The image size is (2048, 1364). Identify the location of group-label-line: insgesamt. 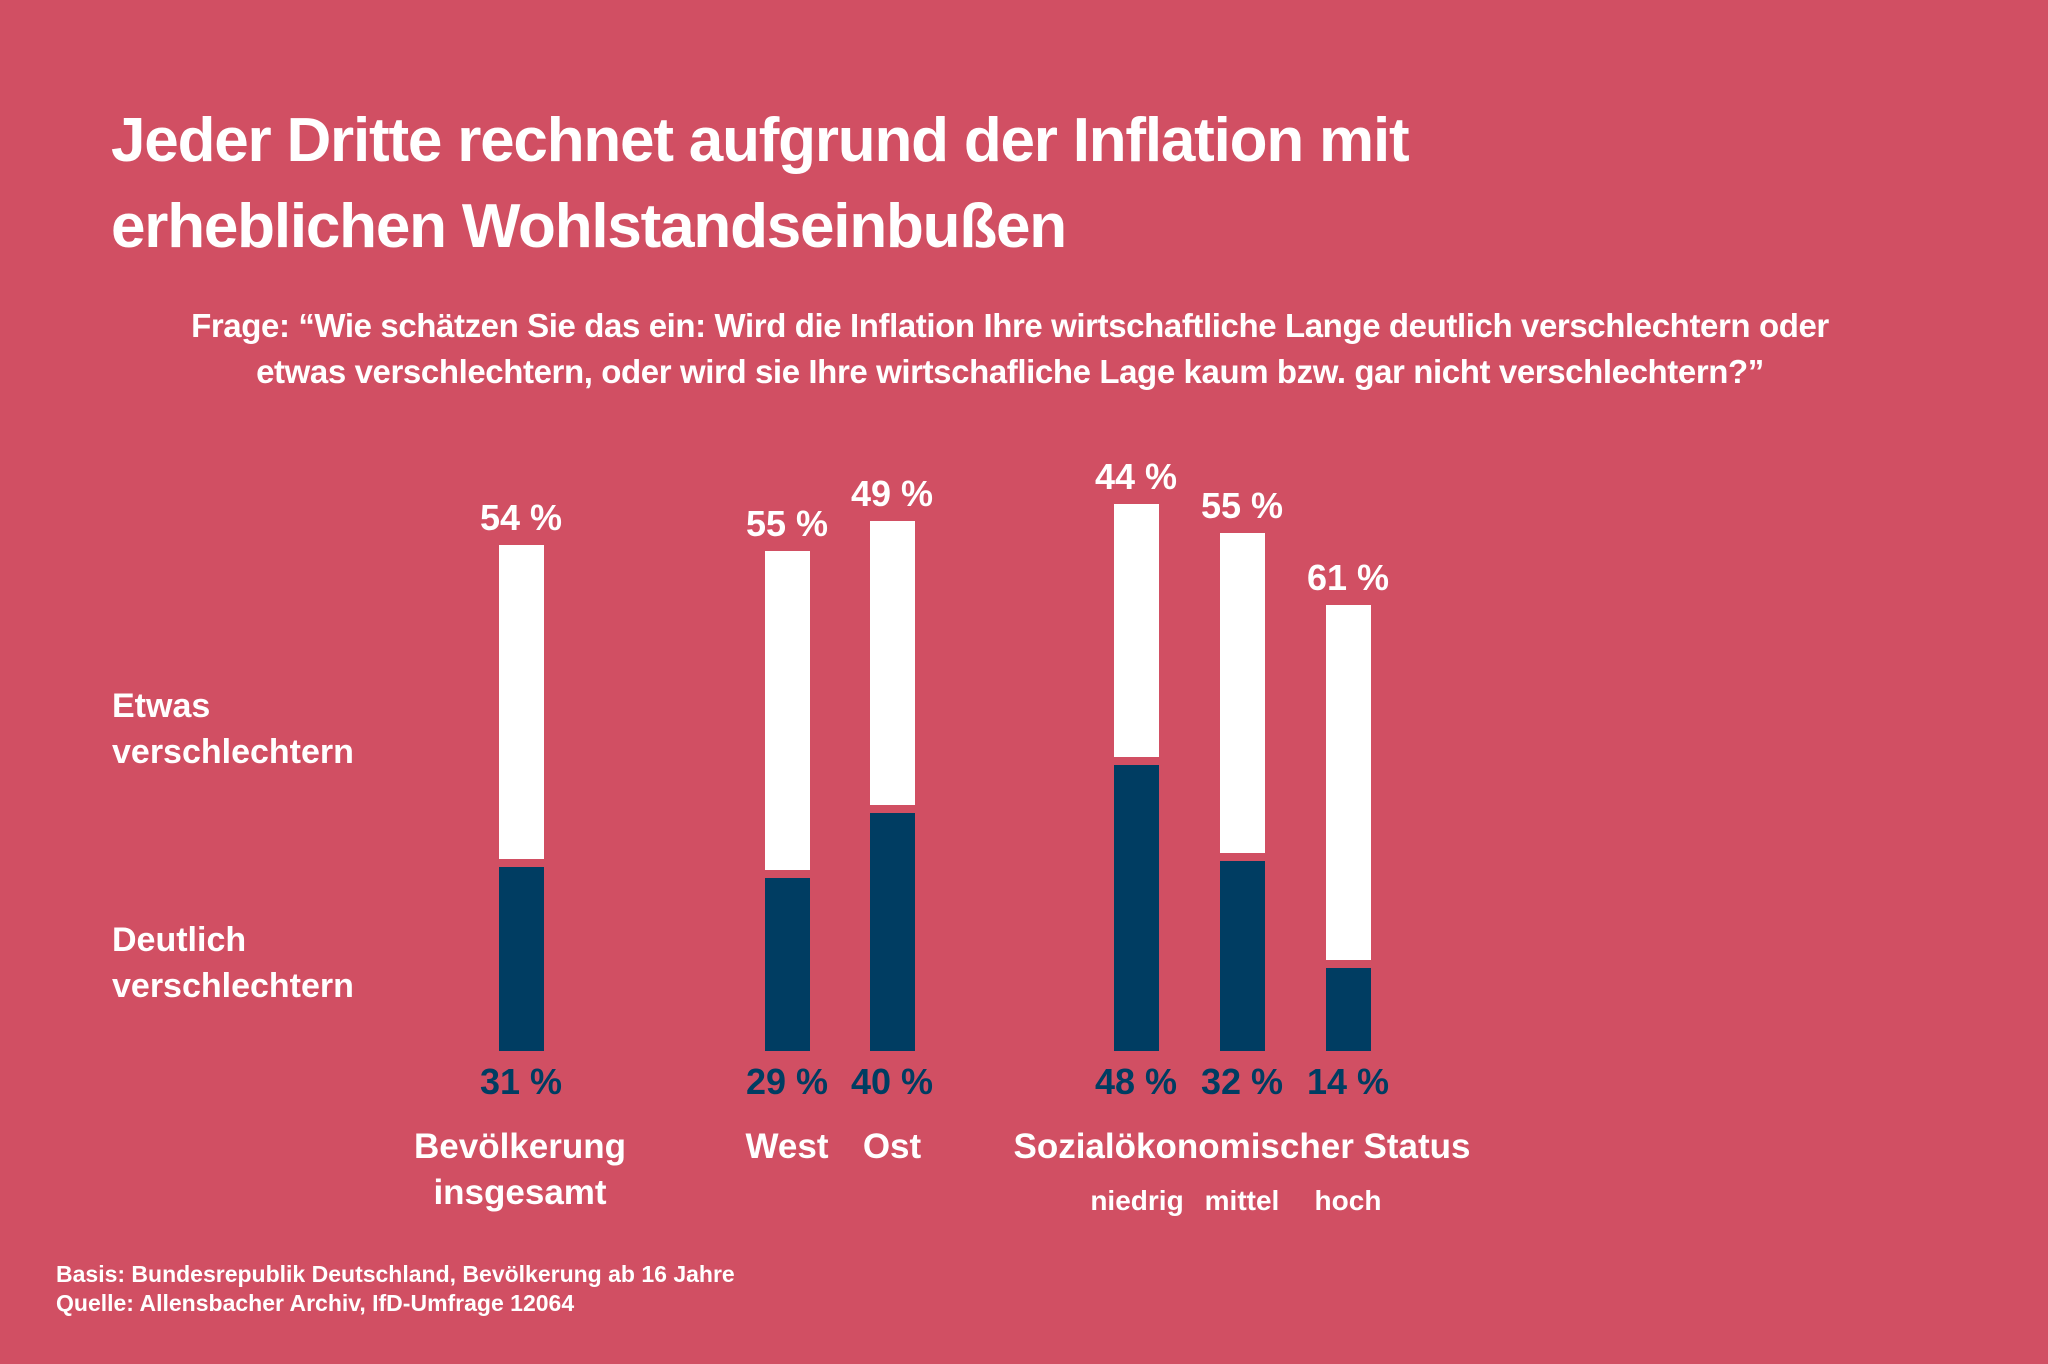
(520, 1192).